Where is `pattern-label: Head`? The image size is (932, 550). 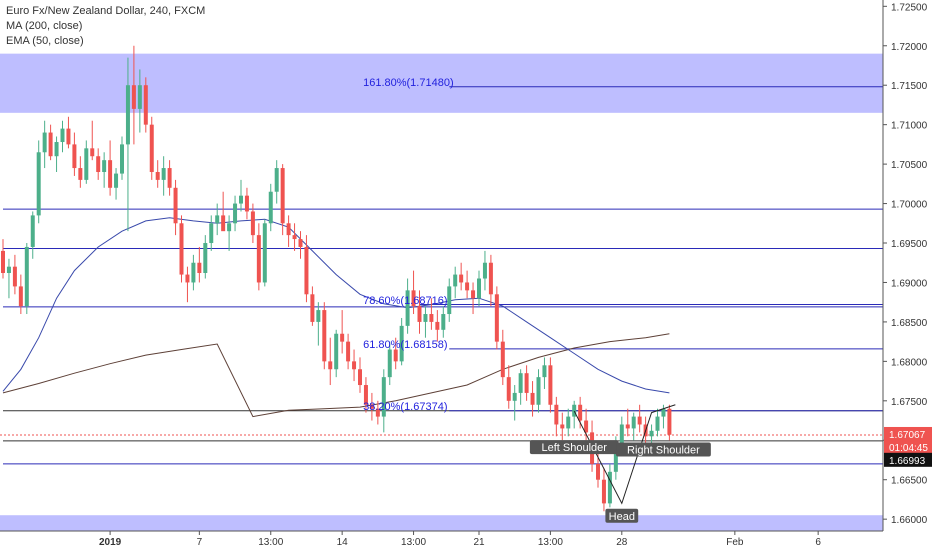 pattern-label: Head is located at coordinates (622, 515).